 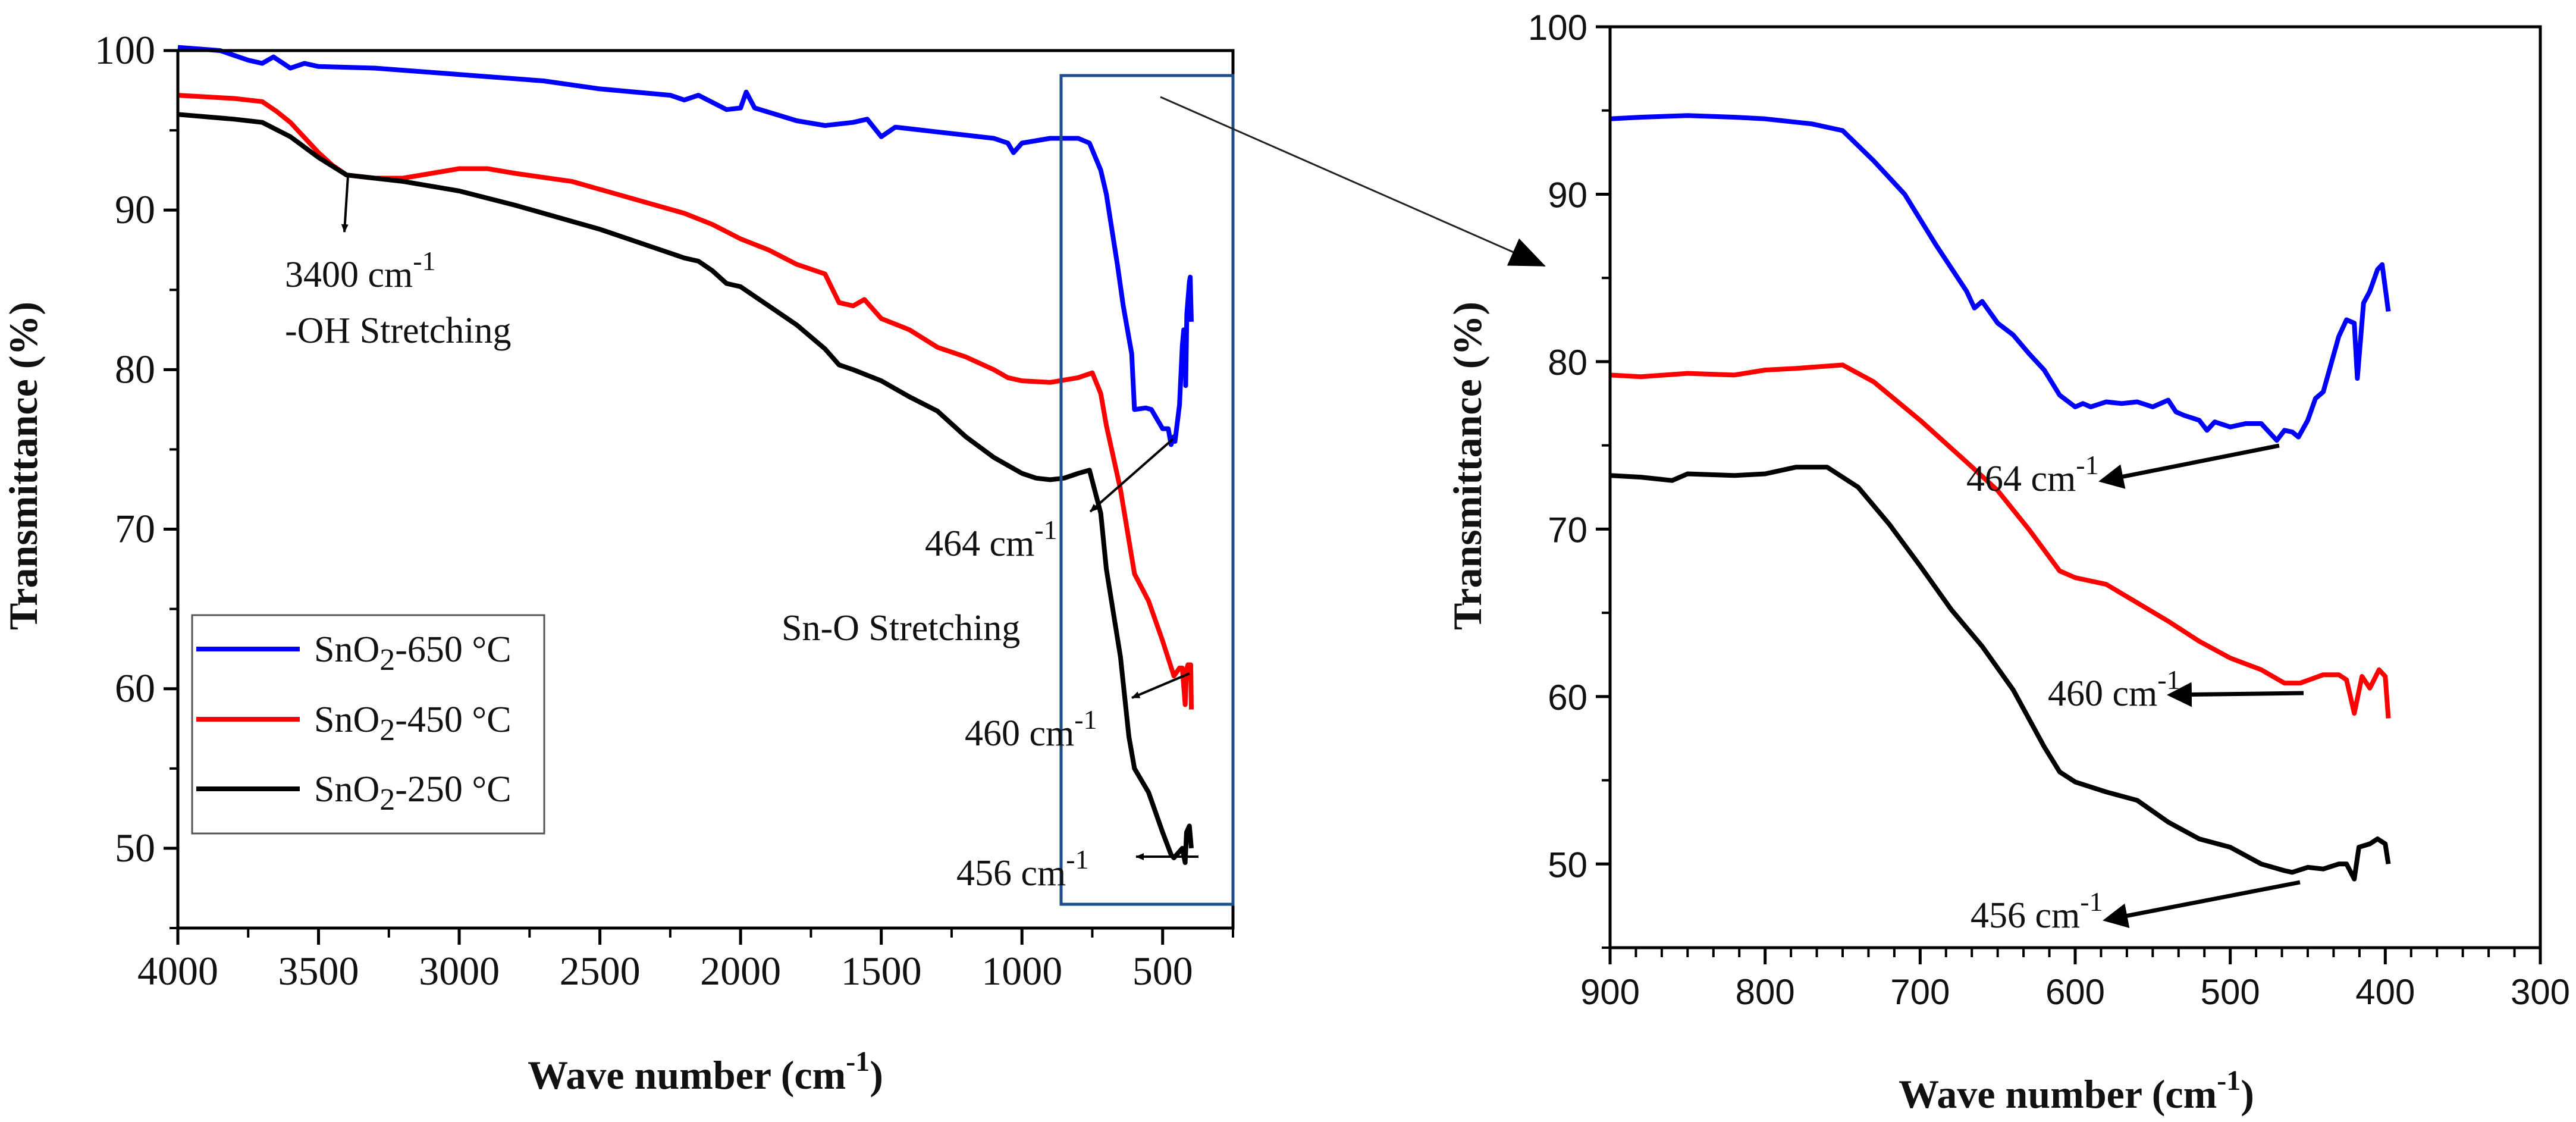 I want to click on x-tick-label: 1500, so click(x=881, y=970).